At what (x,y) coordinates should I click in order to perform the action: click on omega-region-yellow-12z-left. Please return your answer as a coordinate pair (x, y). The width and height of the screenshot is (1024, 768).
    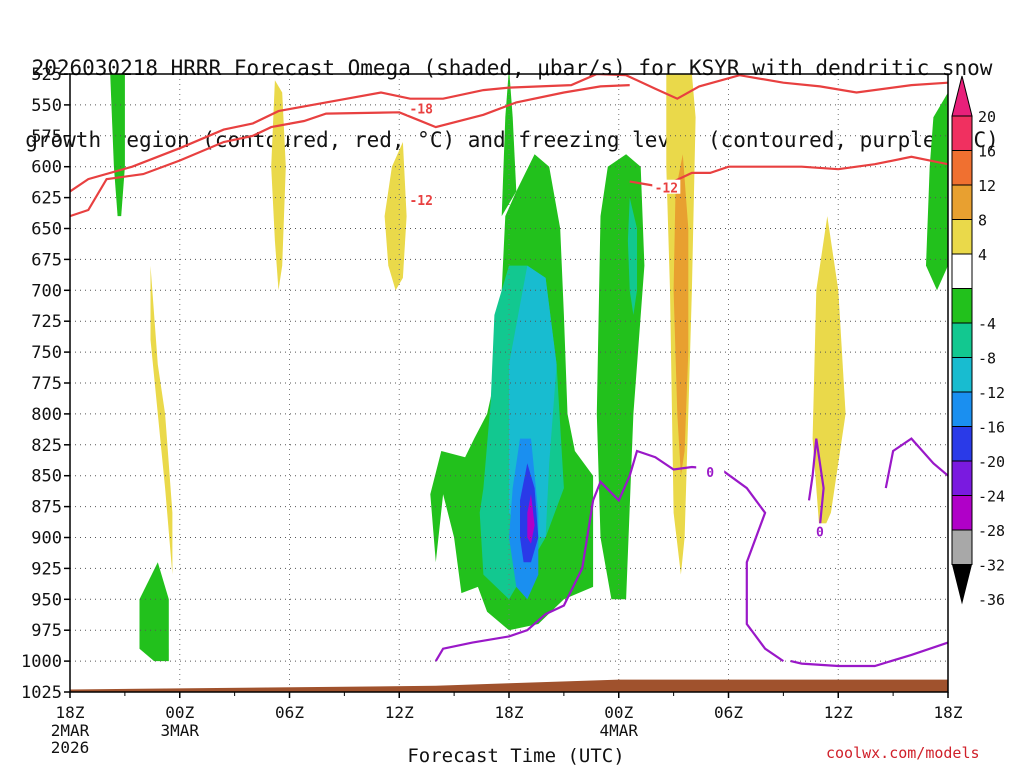
    Looking at the image, I should click on (395, 216).